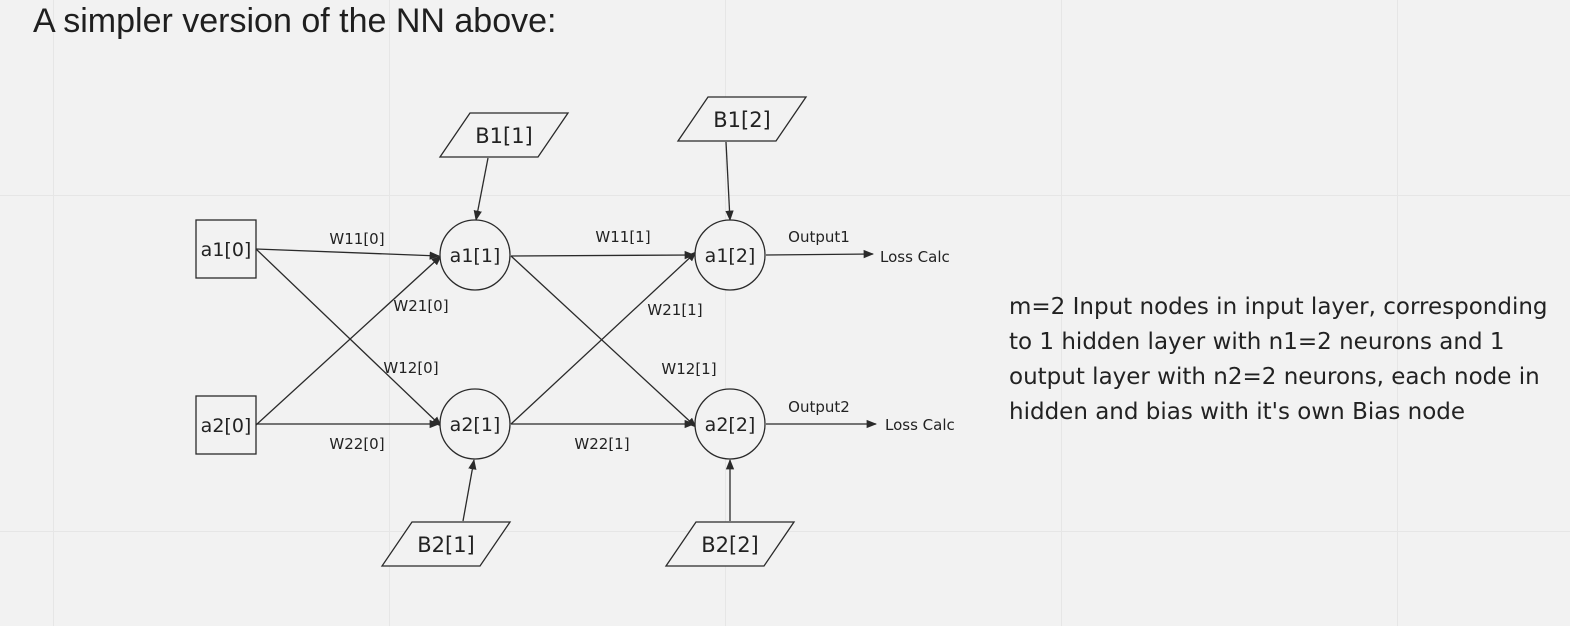 The image size is (1570, 626). Describe the element at coordinates (420, 306) in the screenshot. I see `weight-label-w21-0: W21[0]` at that location.